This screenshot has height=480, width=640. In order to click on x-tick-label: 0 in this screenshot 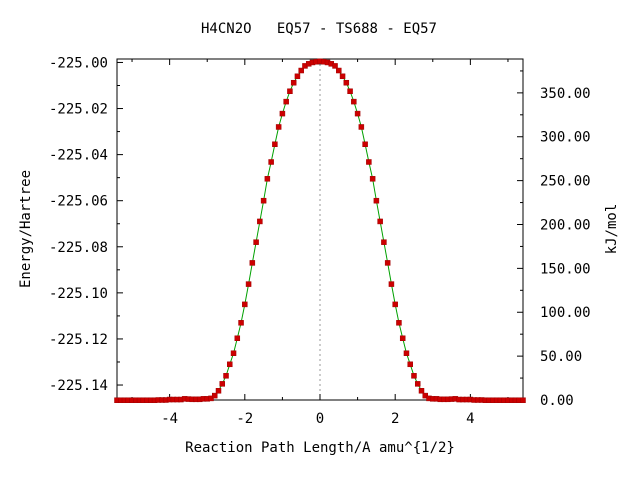, I will do `click(320, 419)`.